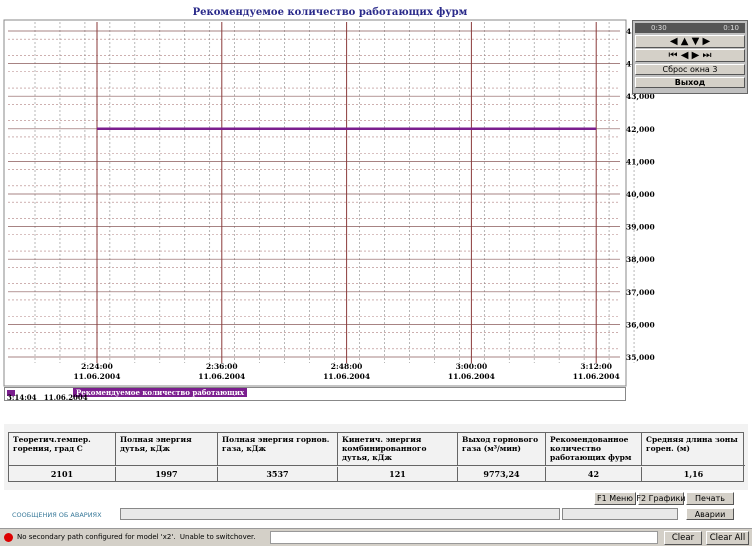 This screenshot has height=546, width=752. What do you see at coordinates (640, 227) in the screenshot?
I see `y-tick-label: 39,000` at bounding box center [640, 227].